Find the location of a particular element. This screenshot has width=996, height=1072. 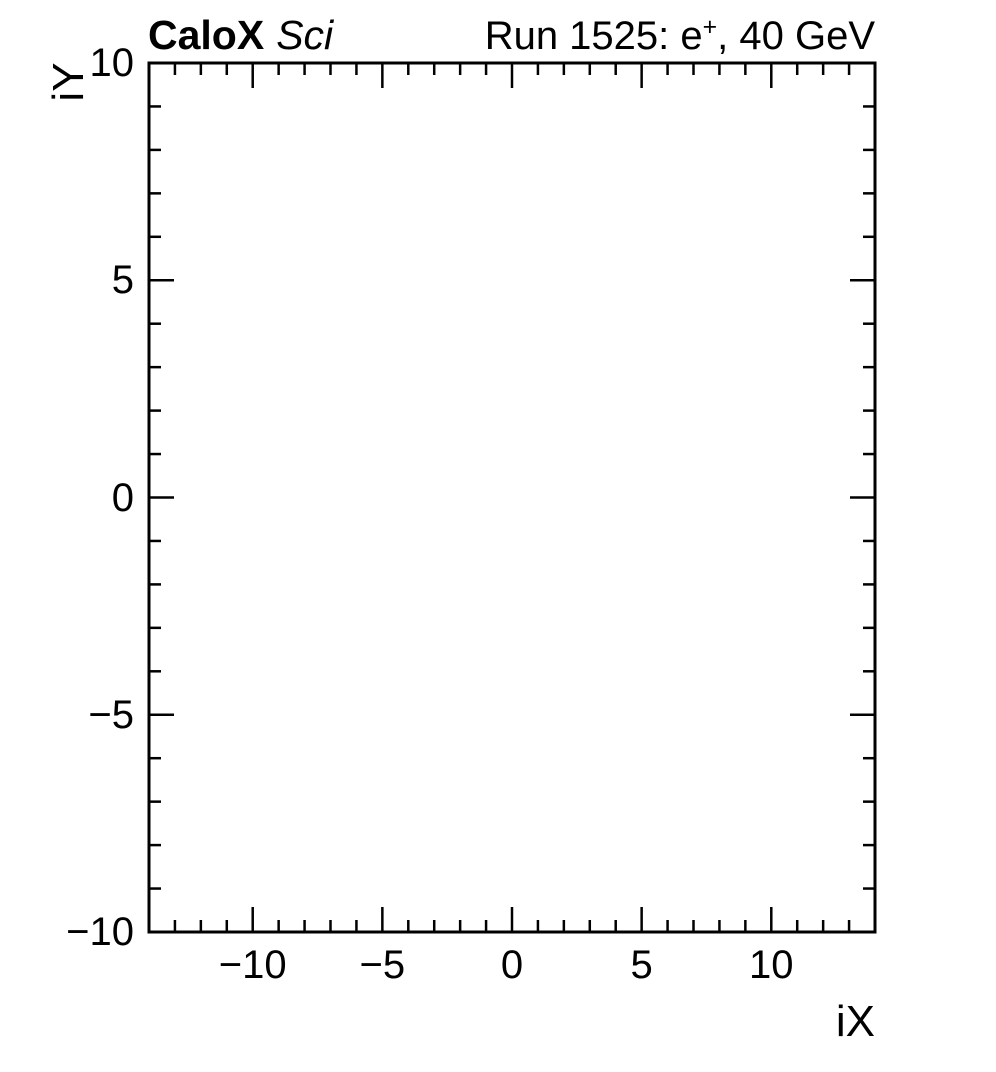

x-tick-label: 5 is located at coordinates (641, 965).